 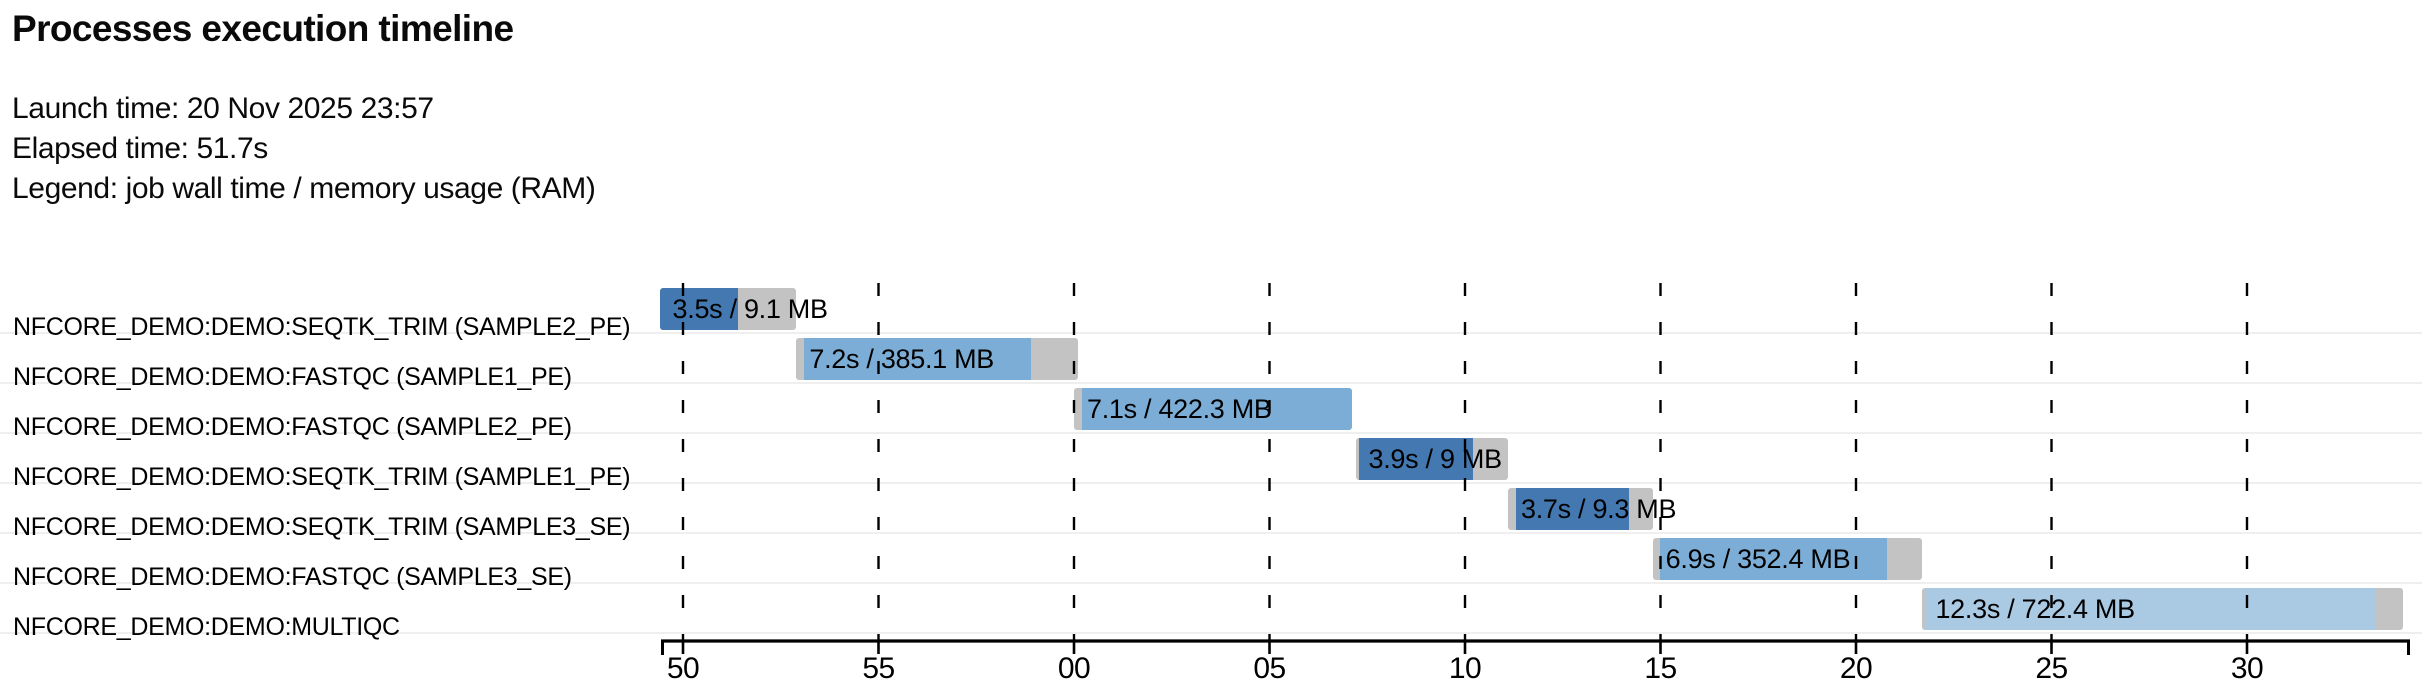 I want to click on task-bar-label: 12.3s / 722.4 MB, so click(x=2035, y=609).